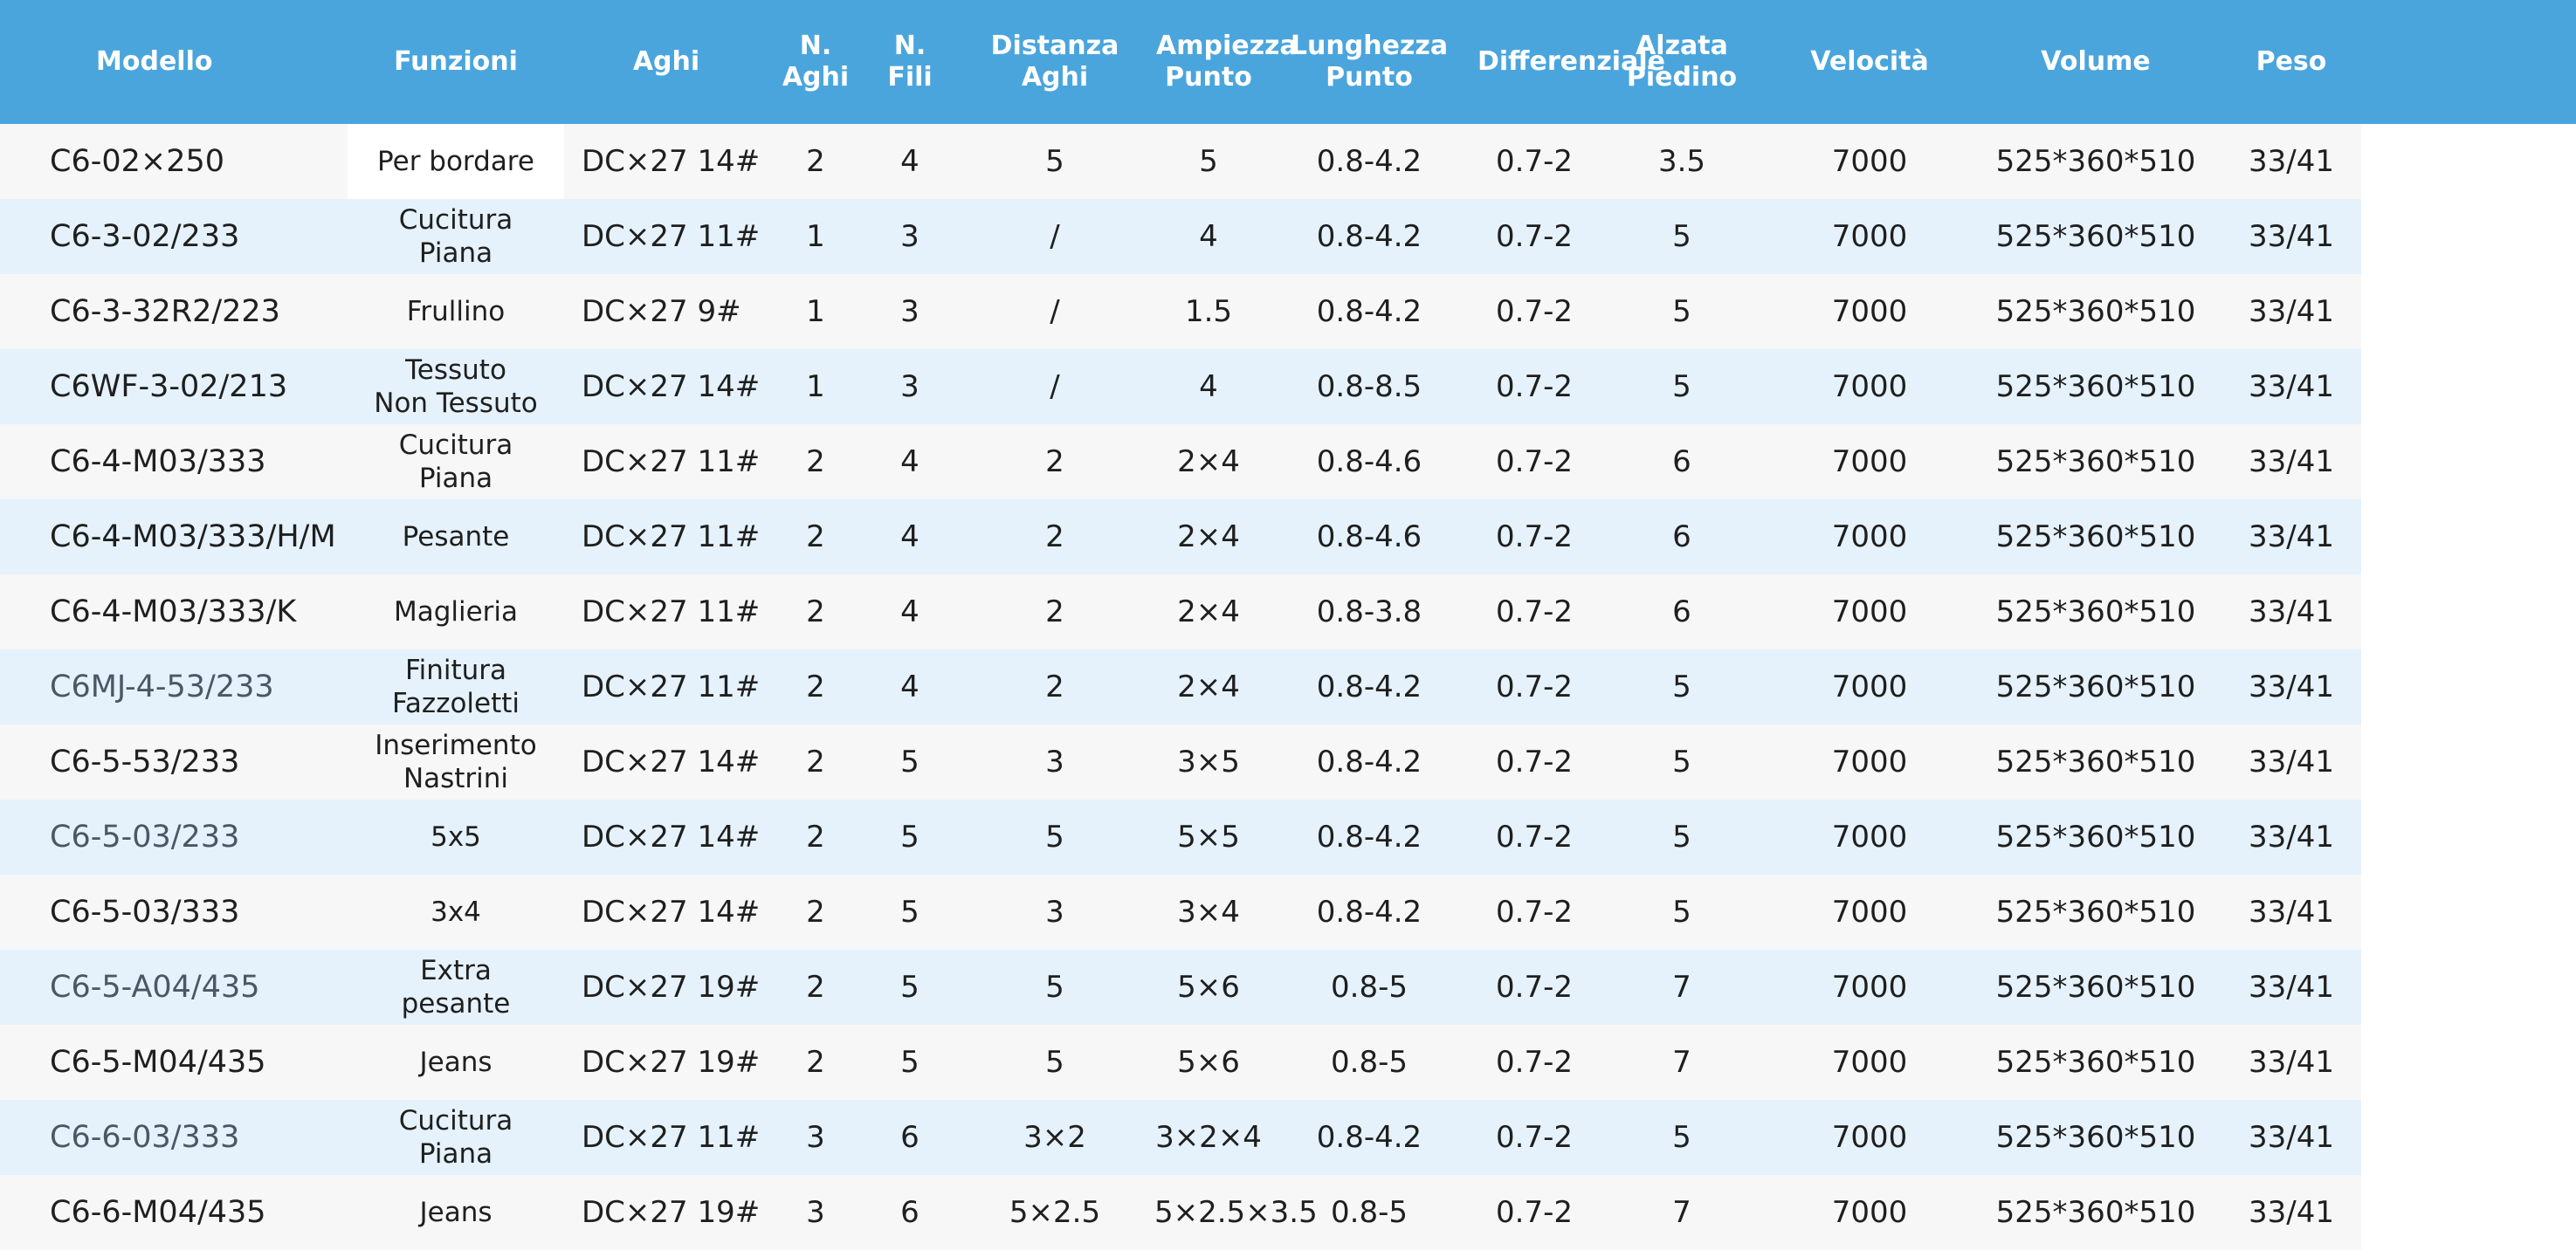  What do you see at coordinates (1055, 762) in the screenshot?
I see `cell-distanza-aghi: 3` at bounding box center [1055, 762].